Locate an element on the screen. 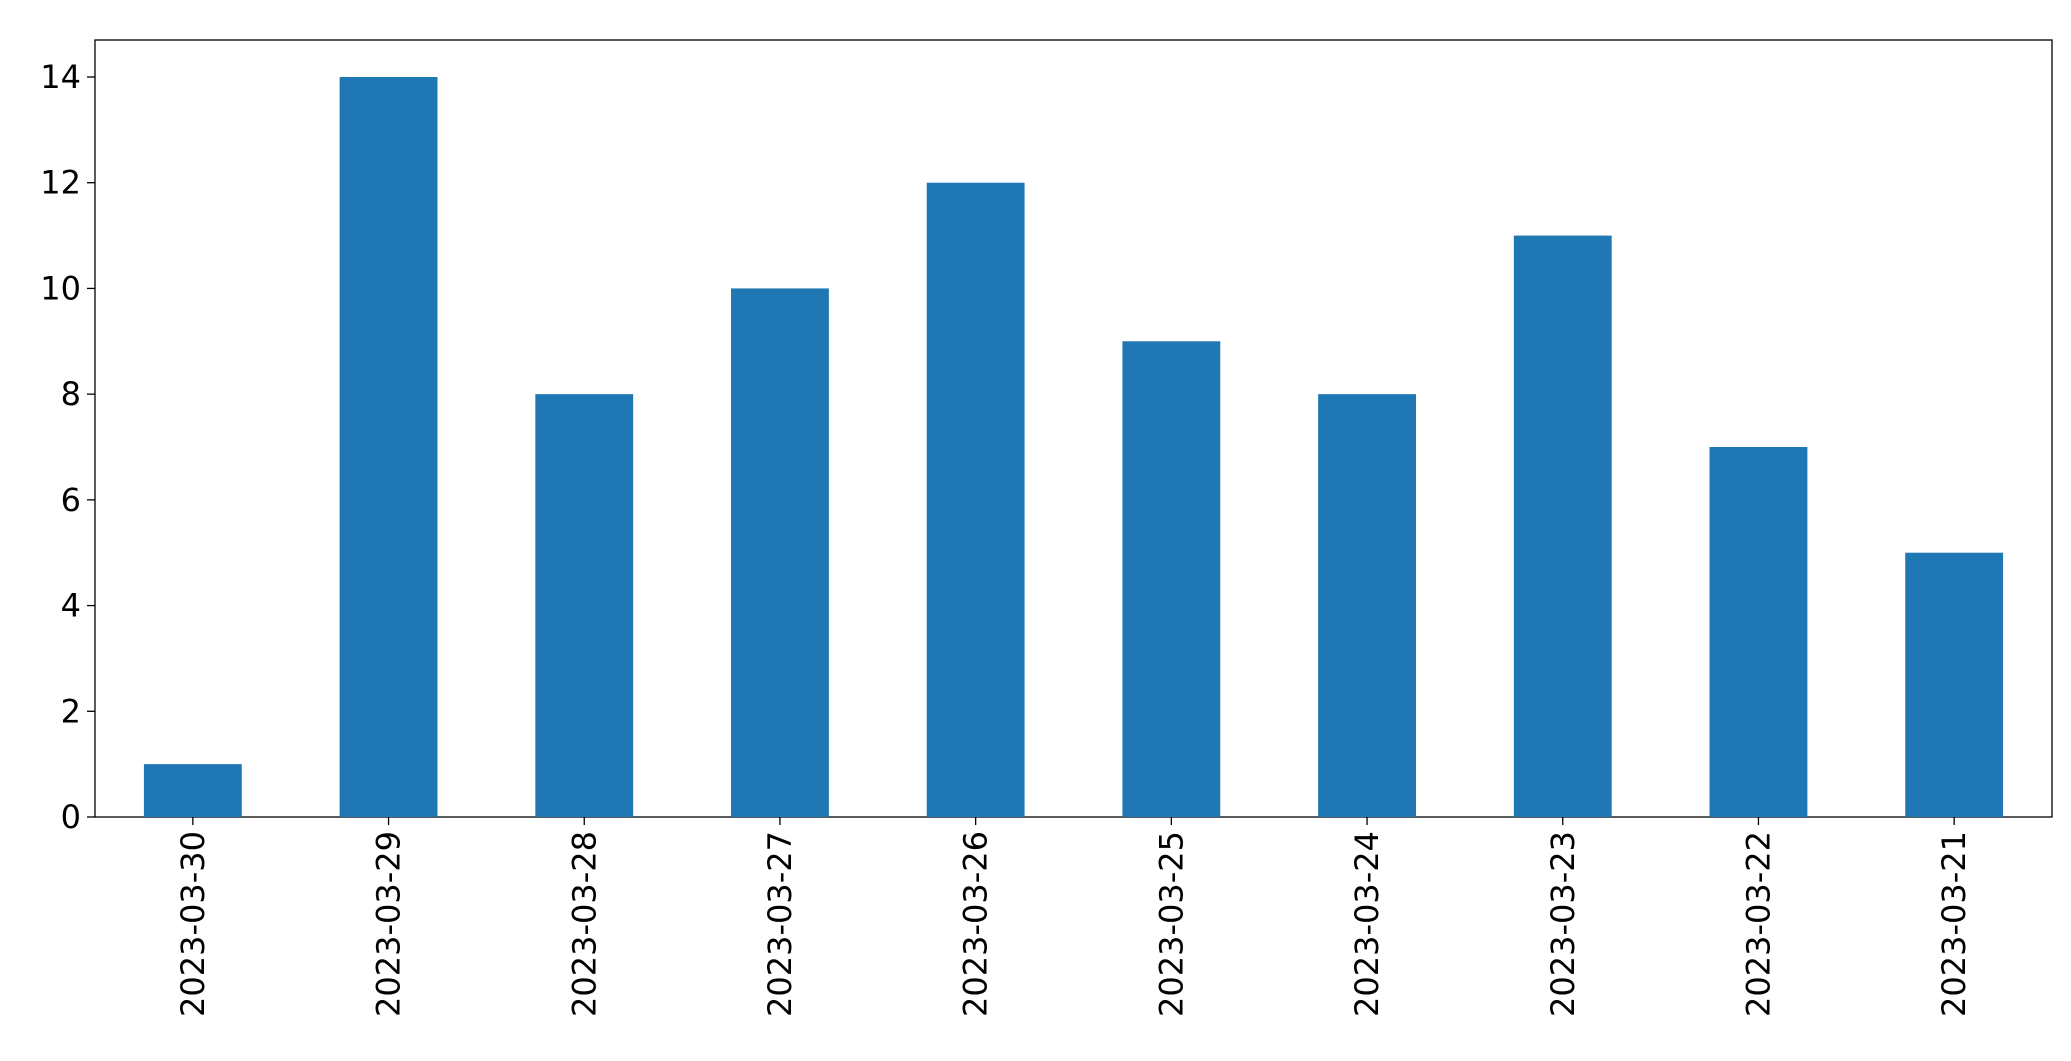 The image size is (2071, 1061). y-tick-label: 10 is located at coordinates (60, 288).